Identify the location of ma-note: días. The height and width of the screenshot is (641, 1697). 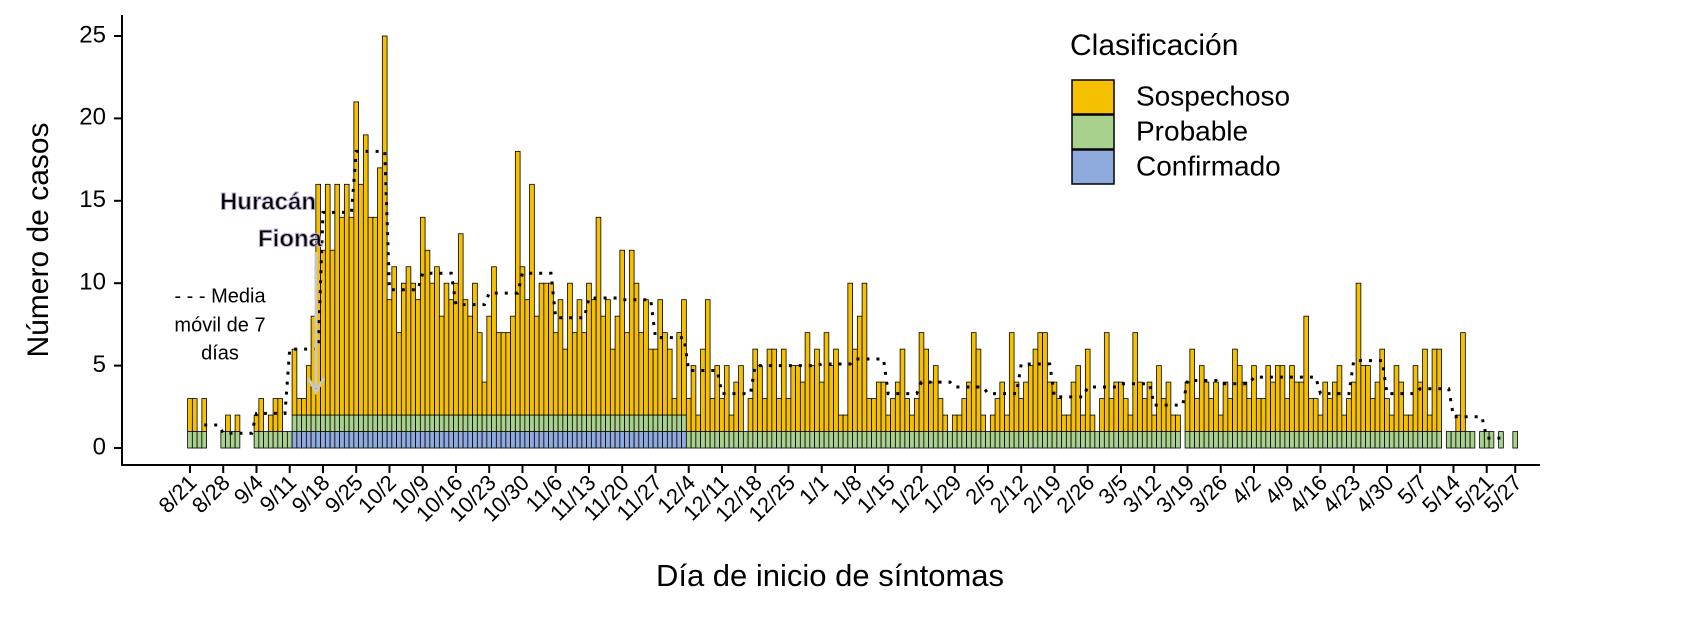
(220, 353).